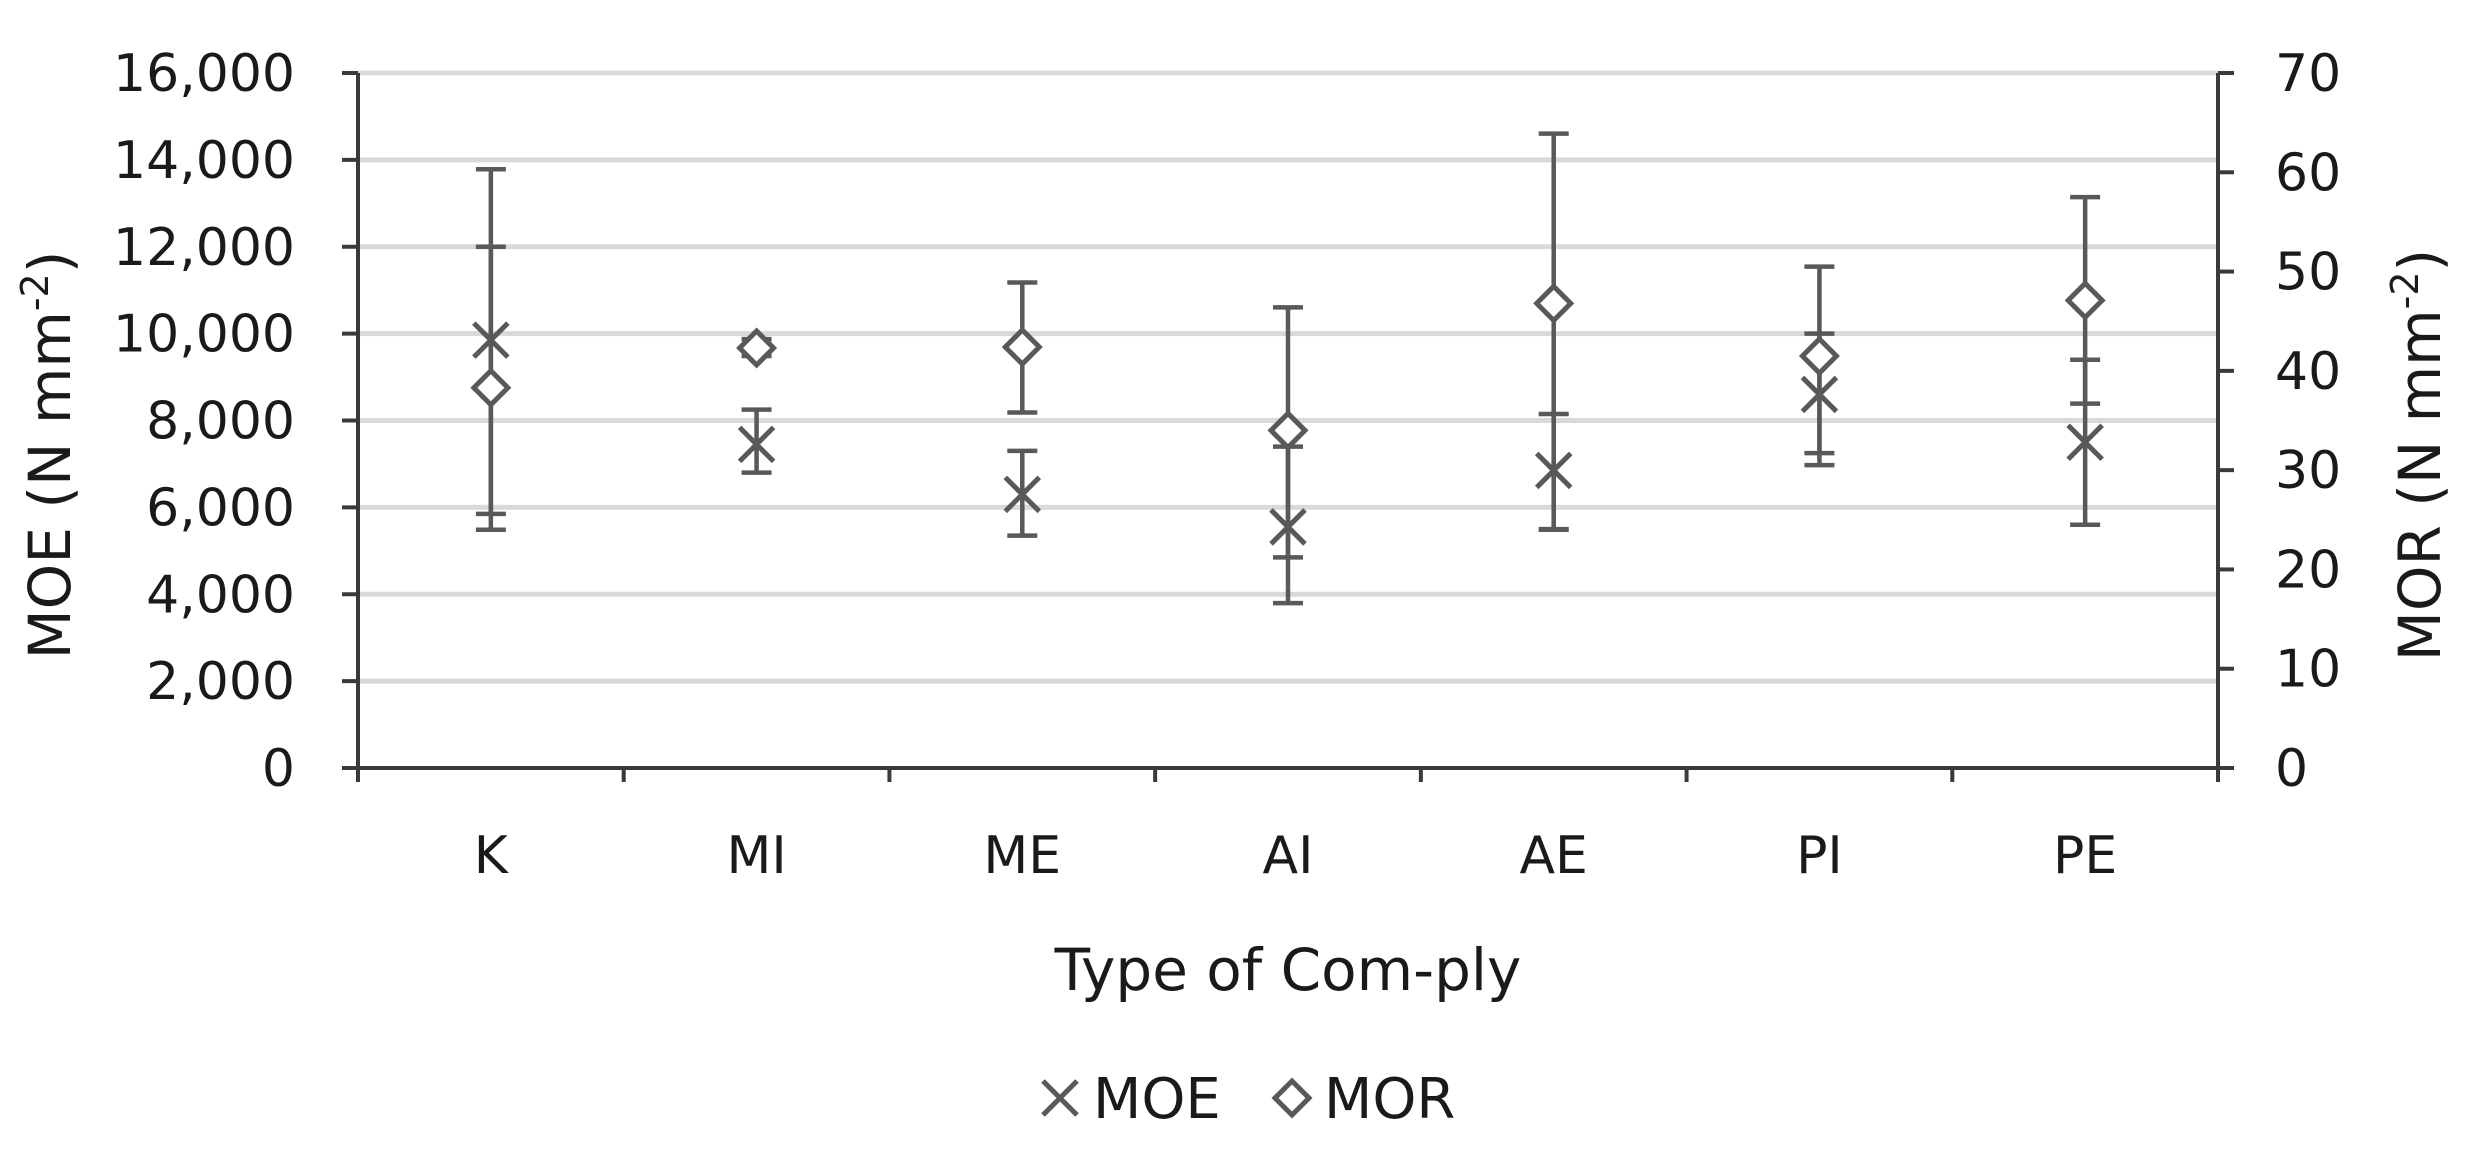  I want to click on legend-marker-moe, so click(1060, 1098).